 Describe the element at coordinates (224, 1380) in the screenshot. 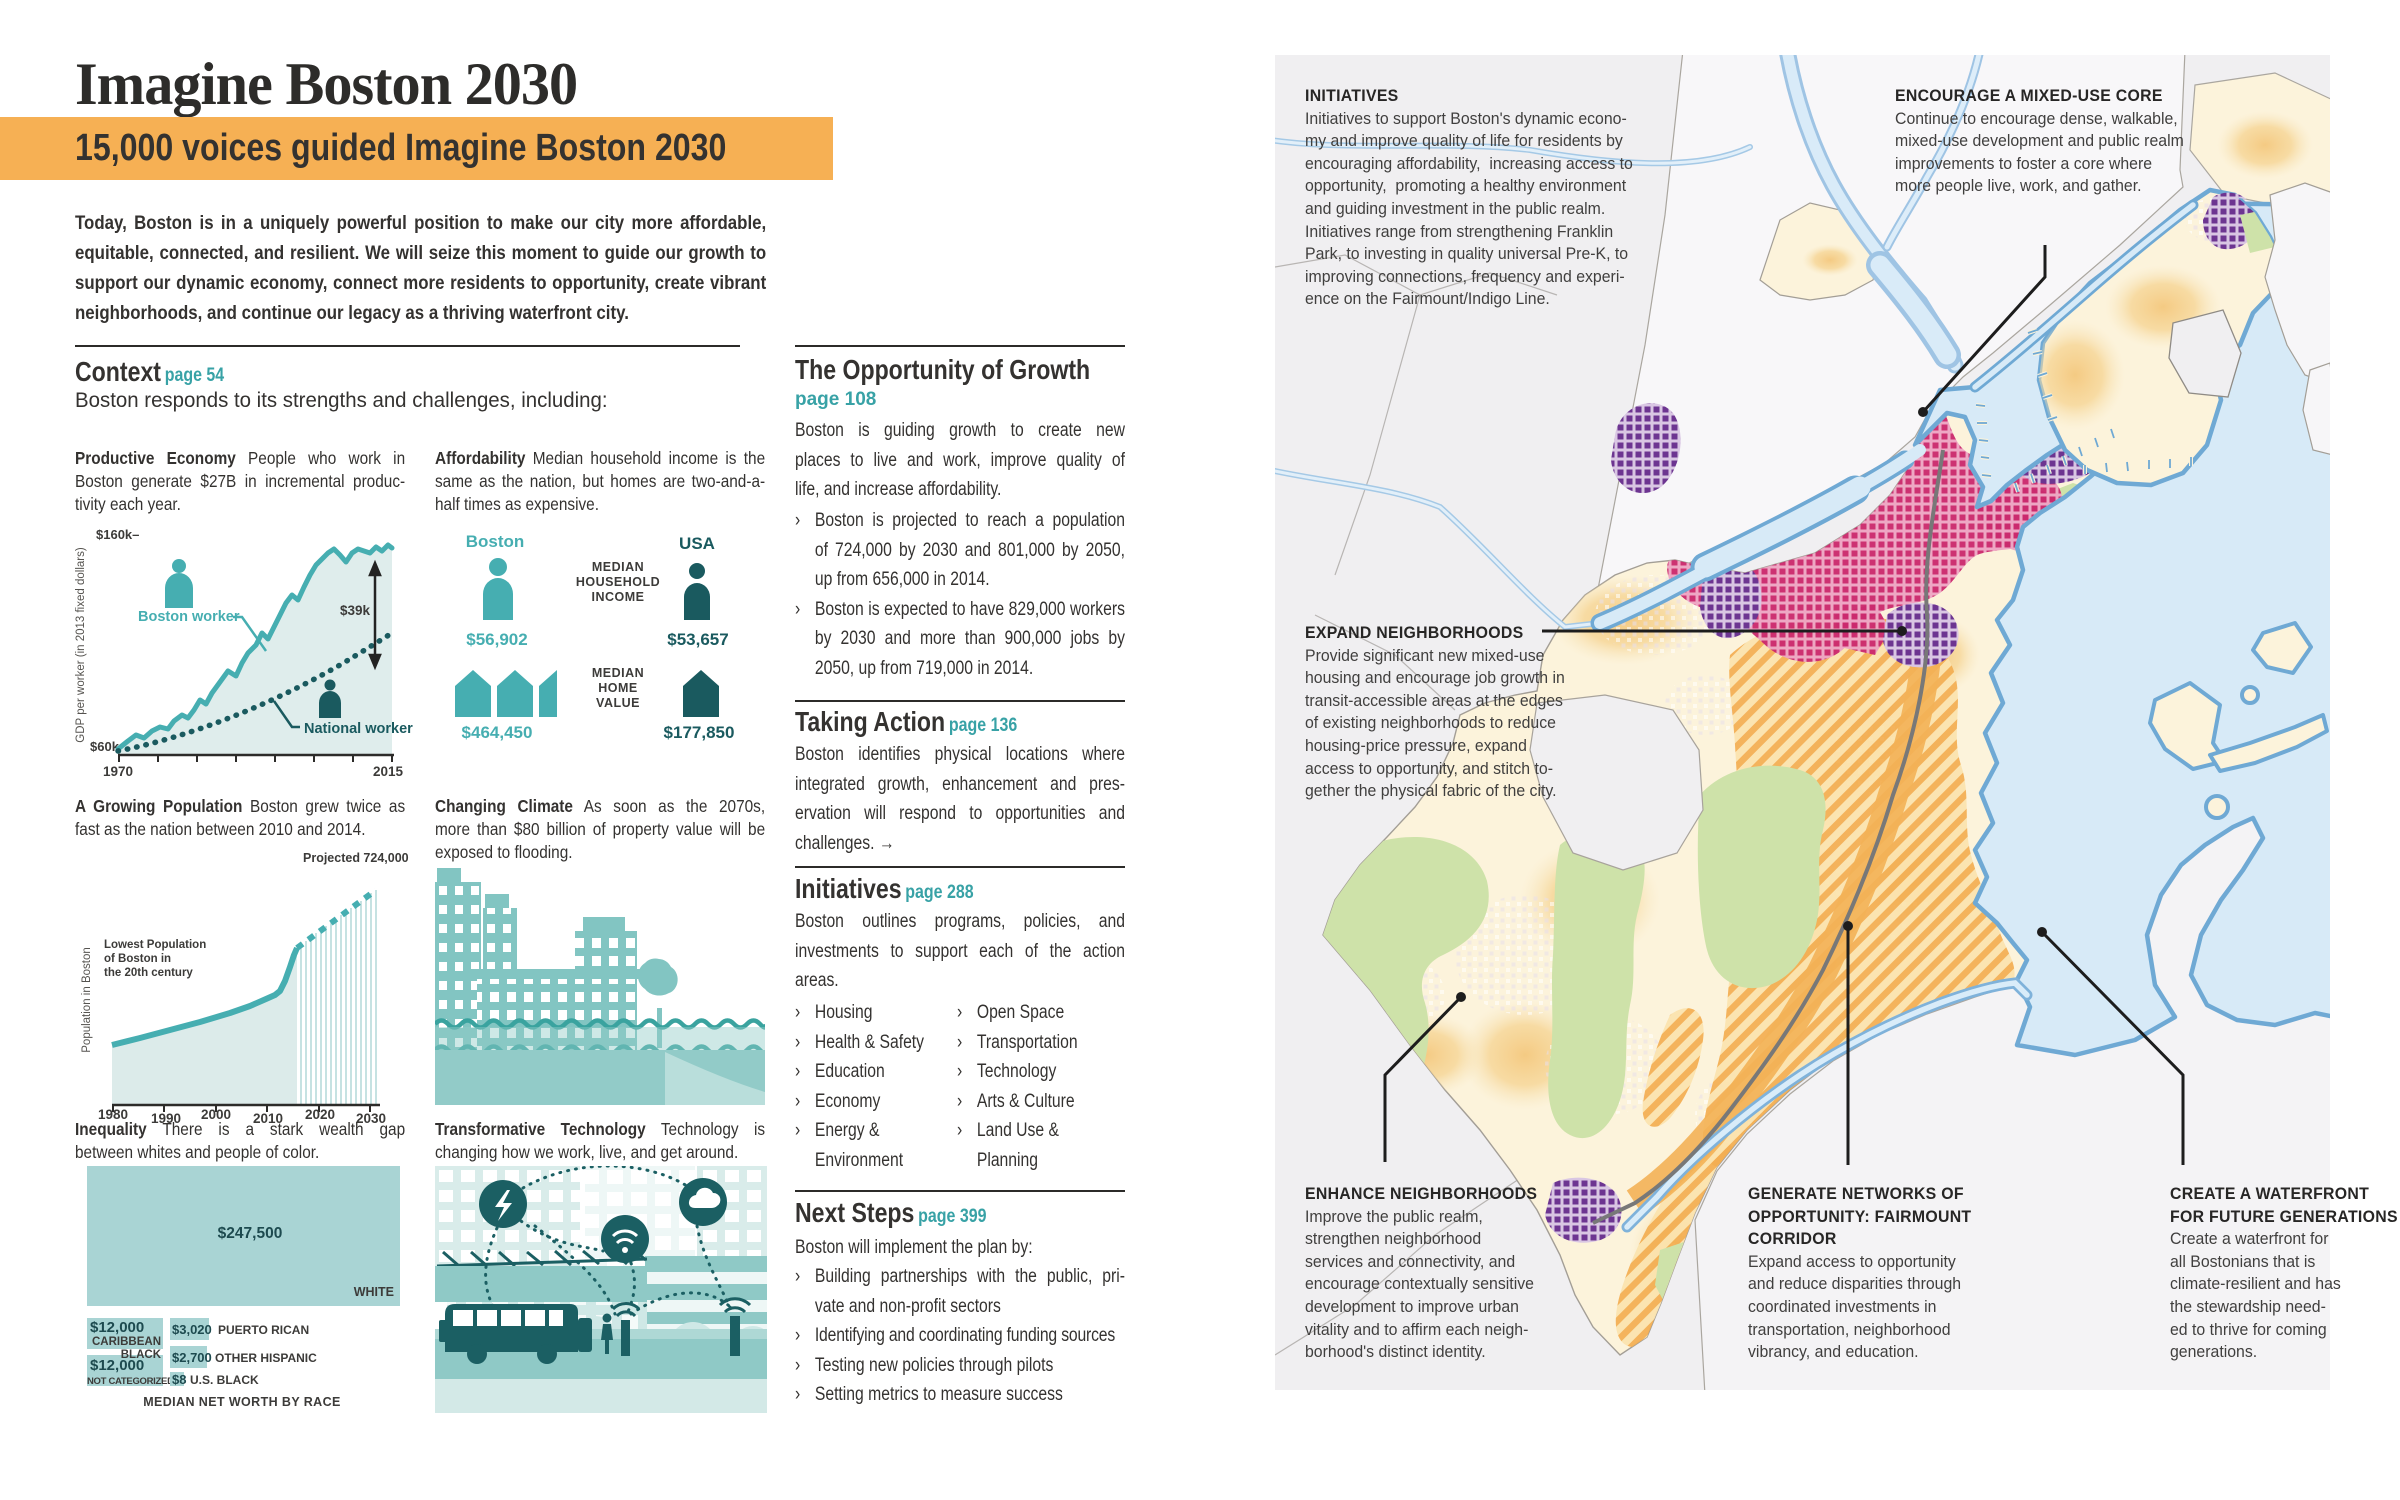

I see `svg-text: U.S. BLACK` at that location.